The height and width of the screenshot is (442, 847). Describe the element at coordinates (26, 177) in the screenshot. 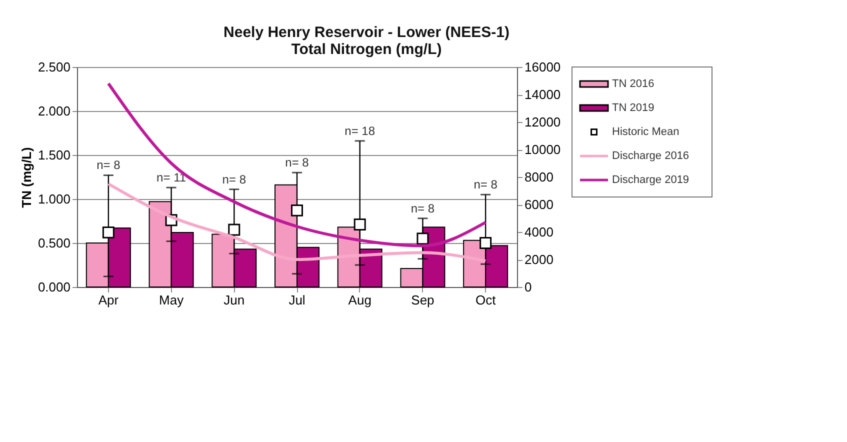

I see `y-axis-title: TN (mg/L)` at that location.